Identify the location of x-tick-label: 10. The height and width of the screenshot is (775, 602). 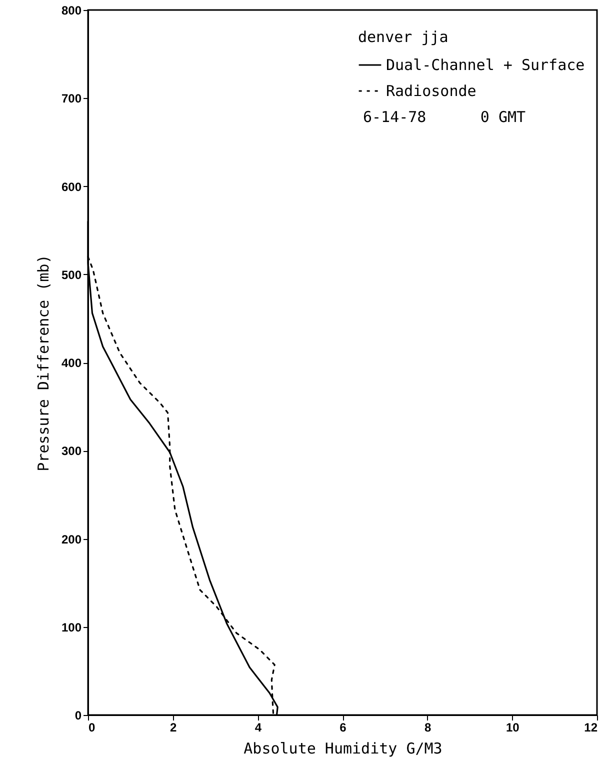
(513, 727).